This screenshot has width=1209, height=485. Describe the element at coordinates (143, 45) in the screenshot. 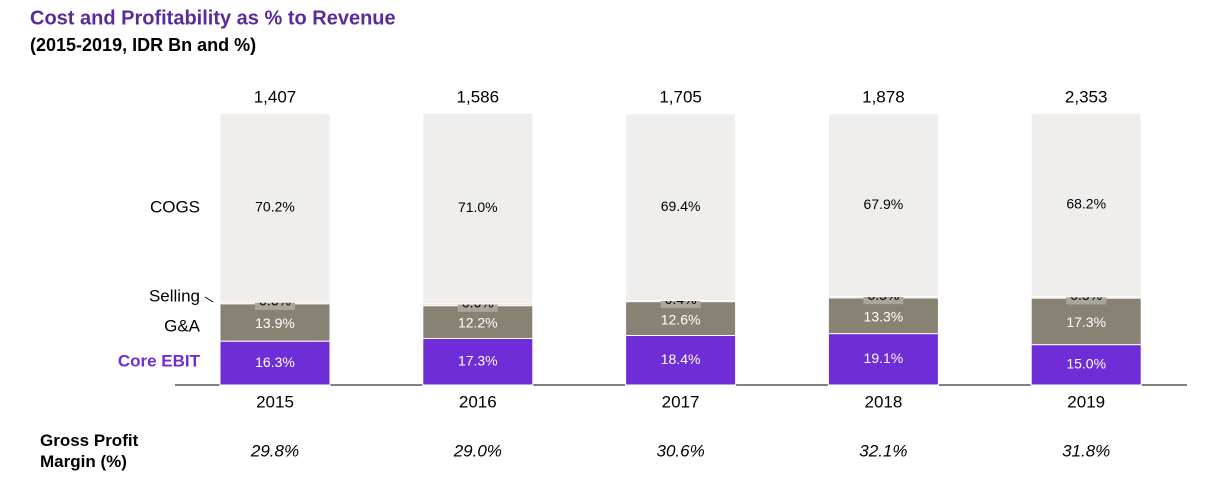

I see `chart-subtitle: (2015-2019, IDR Bn and %)` at that location.